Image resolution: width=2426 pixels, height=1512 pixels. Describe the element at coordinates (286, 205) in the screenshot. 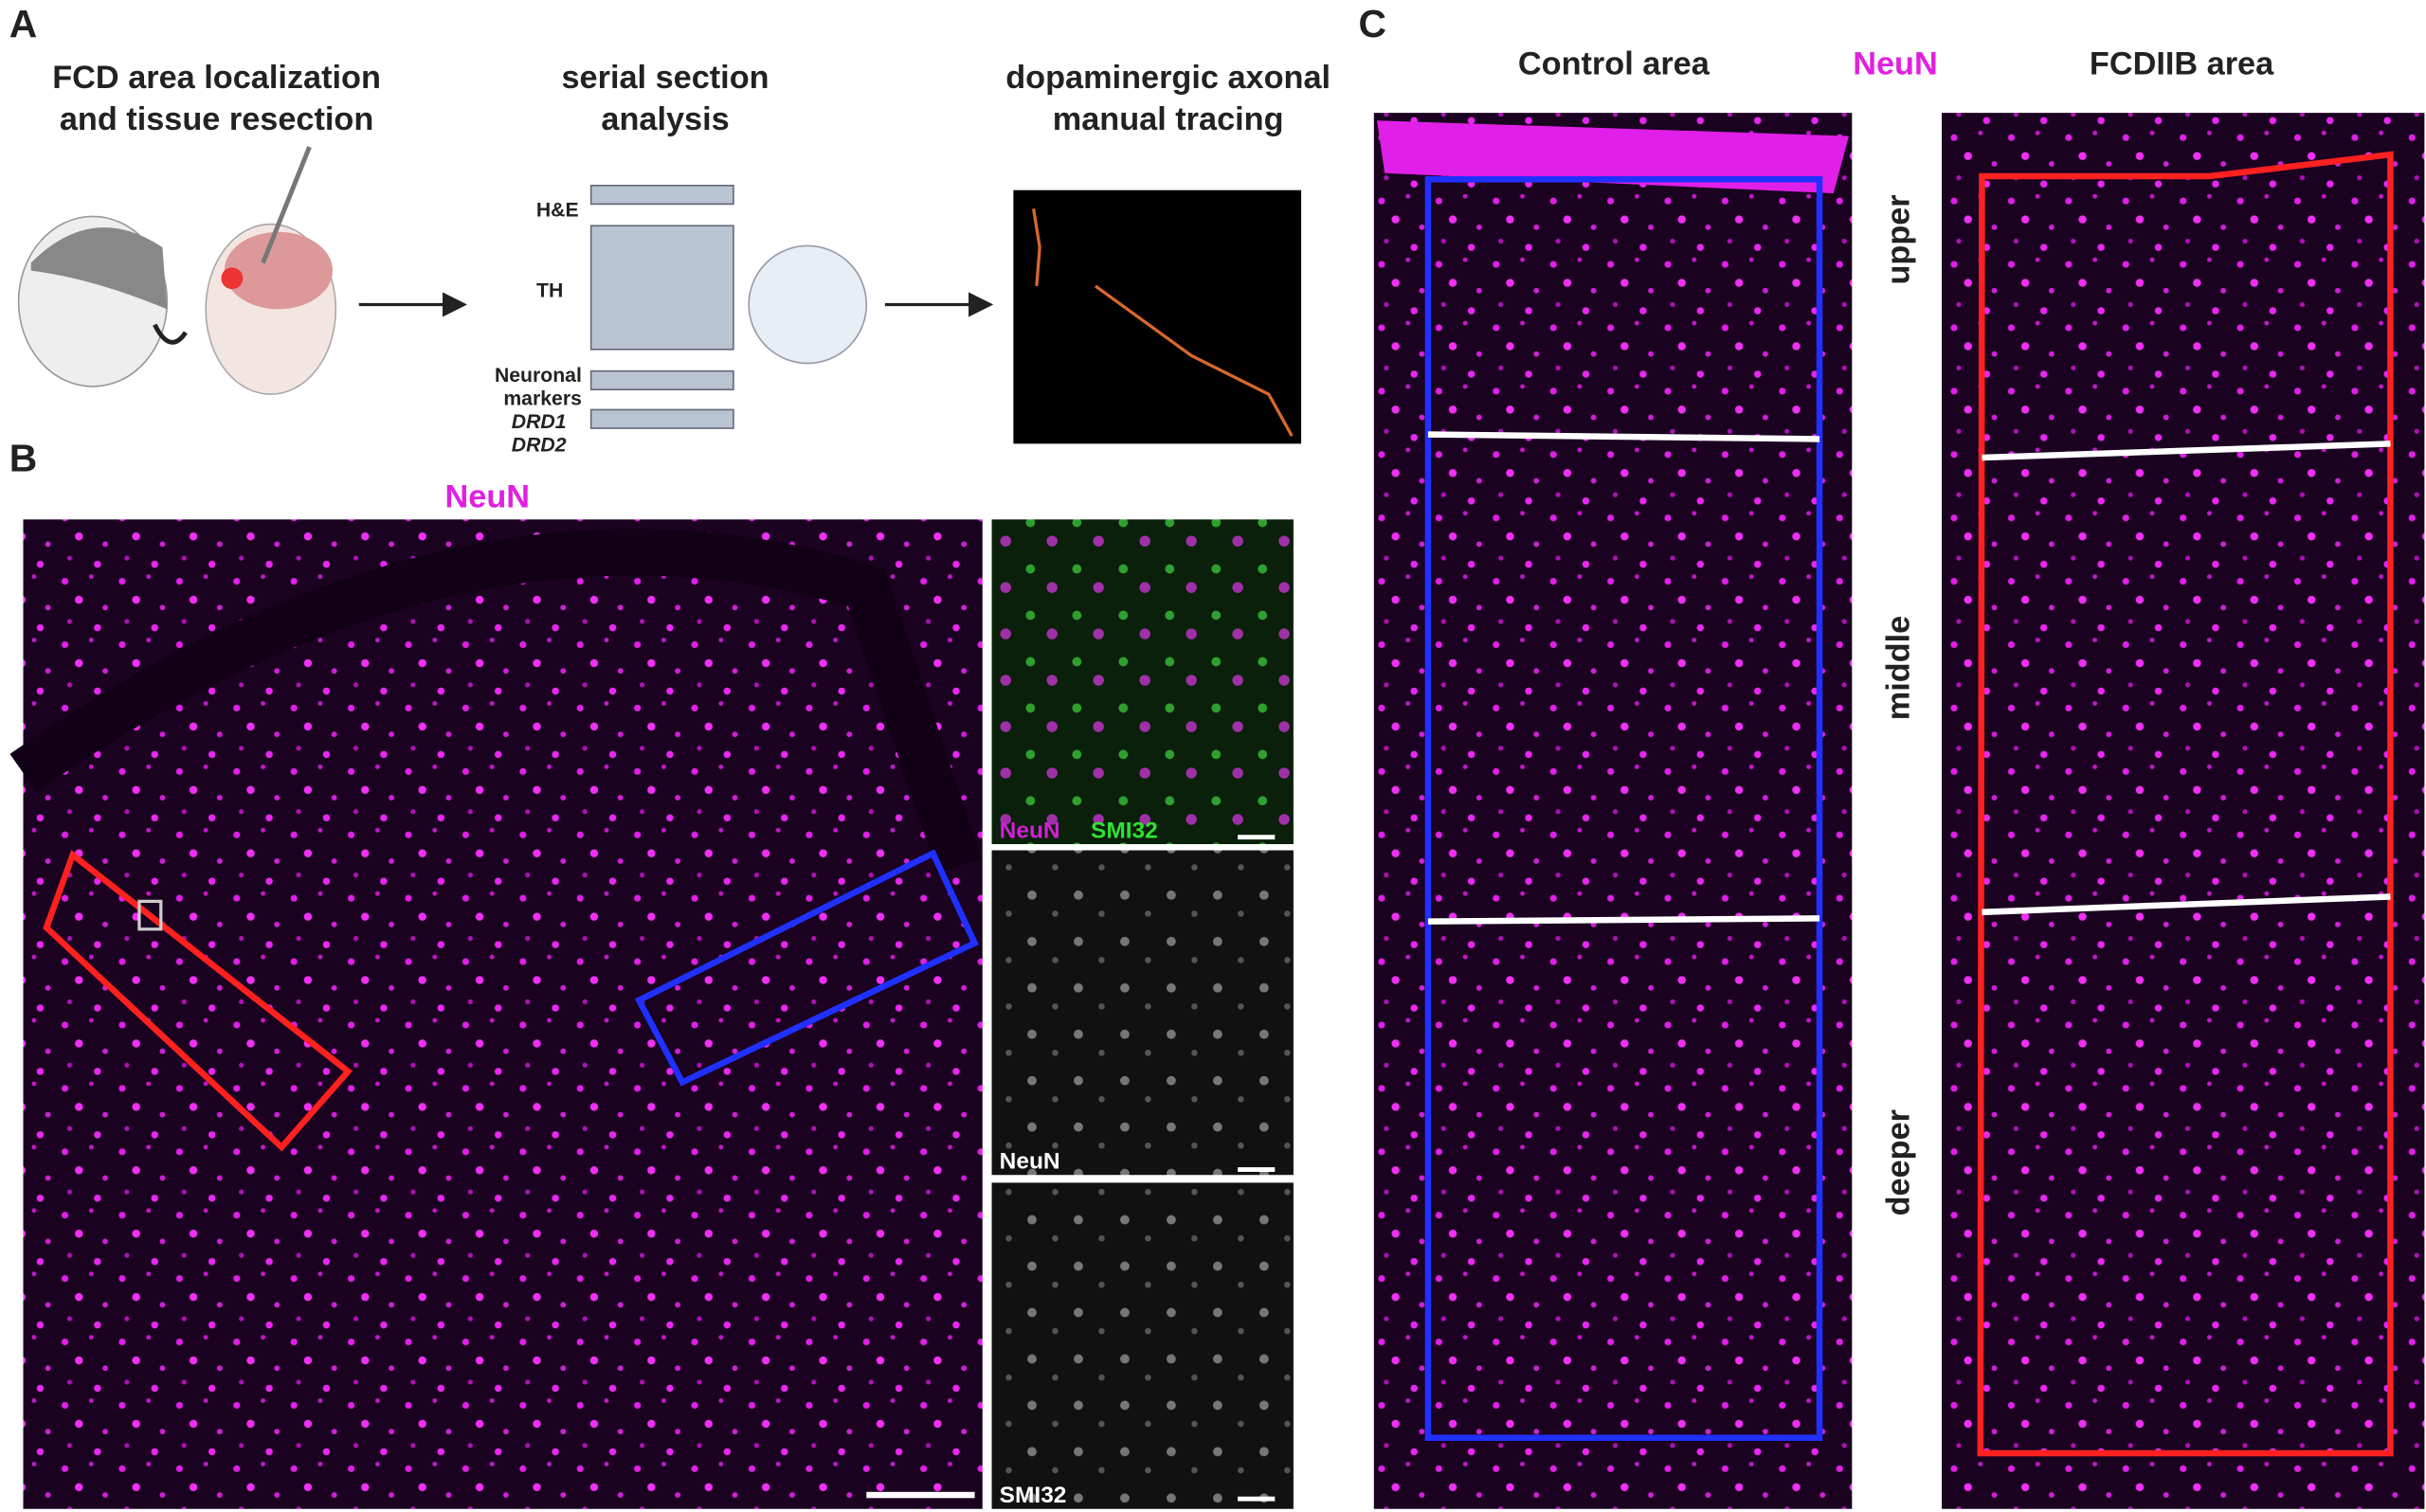

I see `instrument` at that location.